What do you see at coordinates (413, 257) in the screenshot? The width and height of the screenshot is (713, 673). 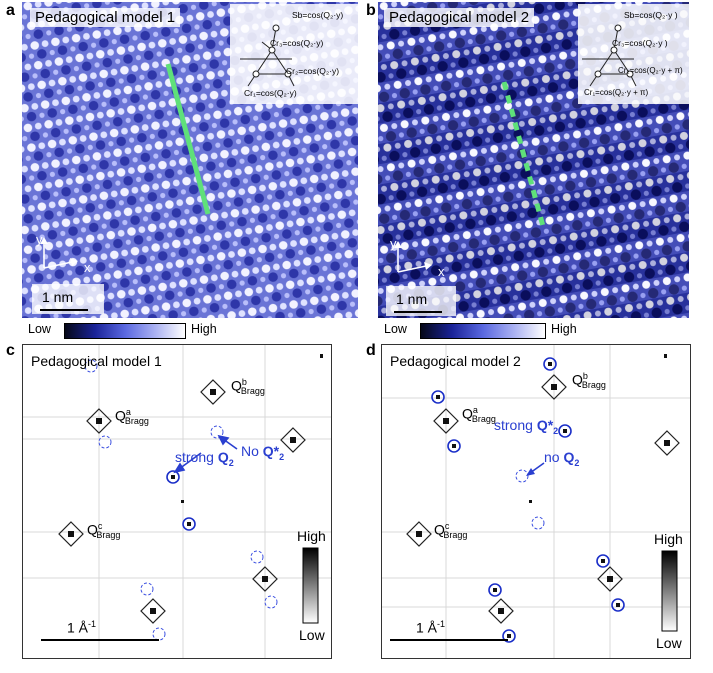 I see `axes-icon-b` at bounding box center [413, 257].